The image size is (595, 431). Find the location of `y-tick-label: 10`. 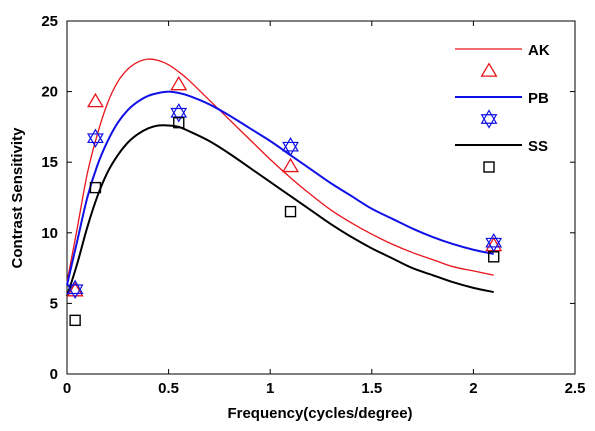

y-tick-label: 10 is located at coordinates (49, 233).